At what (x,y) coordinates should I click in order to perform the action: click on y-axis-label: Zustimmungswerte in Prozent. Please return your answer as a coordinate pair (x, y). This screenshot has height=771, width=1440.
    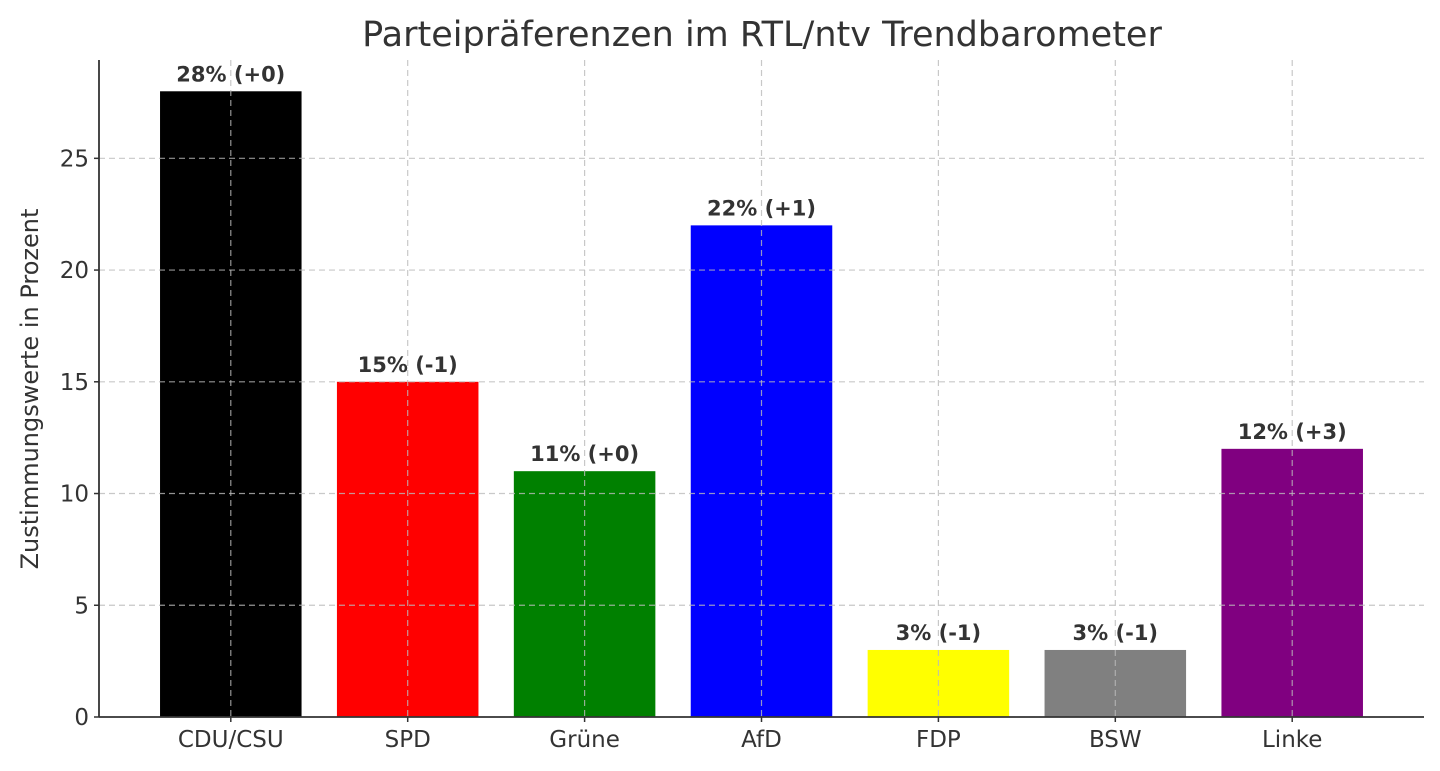
    Looking at the image, I should click on (30, 389).